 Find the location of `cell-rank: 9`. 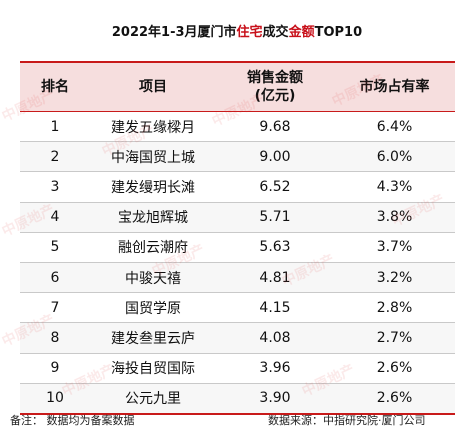

cell-rank: 9 is located at coordinates (55, 368).